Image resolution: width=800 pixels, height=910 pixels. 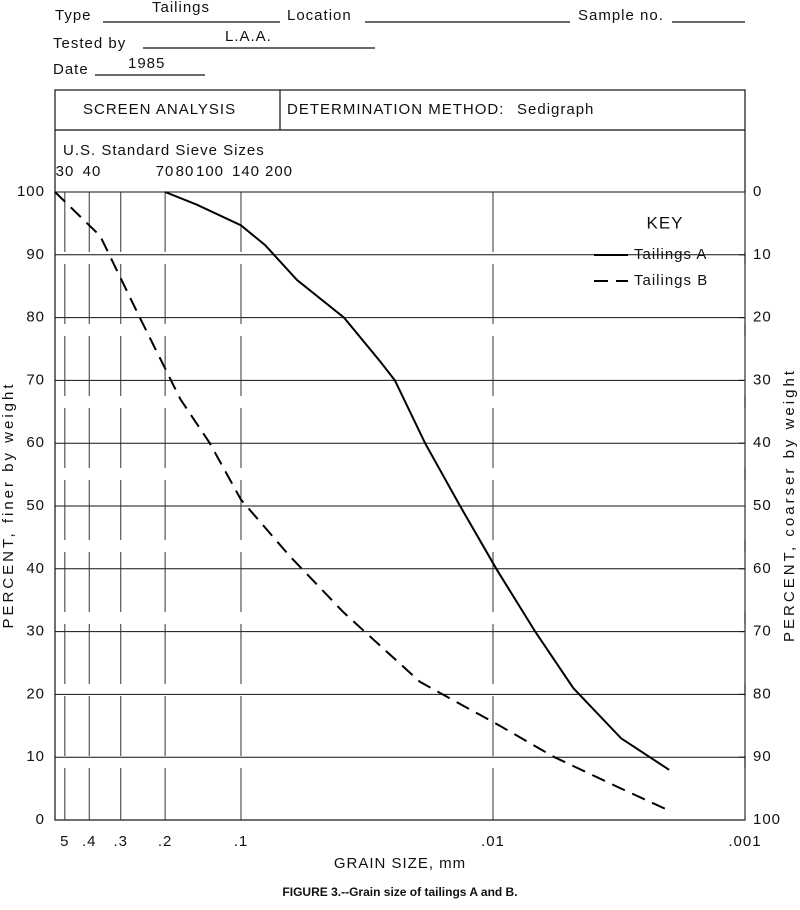 What do you see at coordinates (164, 150) in the screenshot?
I see `sieve-title: U.S. Standard Sieve Sizes` at bounding box center [164, 150].